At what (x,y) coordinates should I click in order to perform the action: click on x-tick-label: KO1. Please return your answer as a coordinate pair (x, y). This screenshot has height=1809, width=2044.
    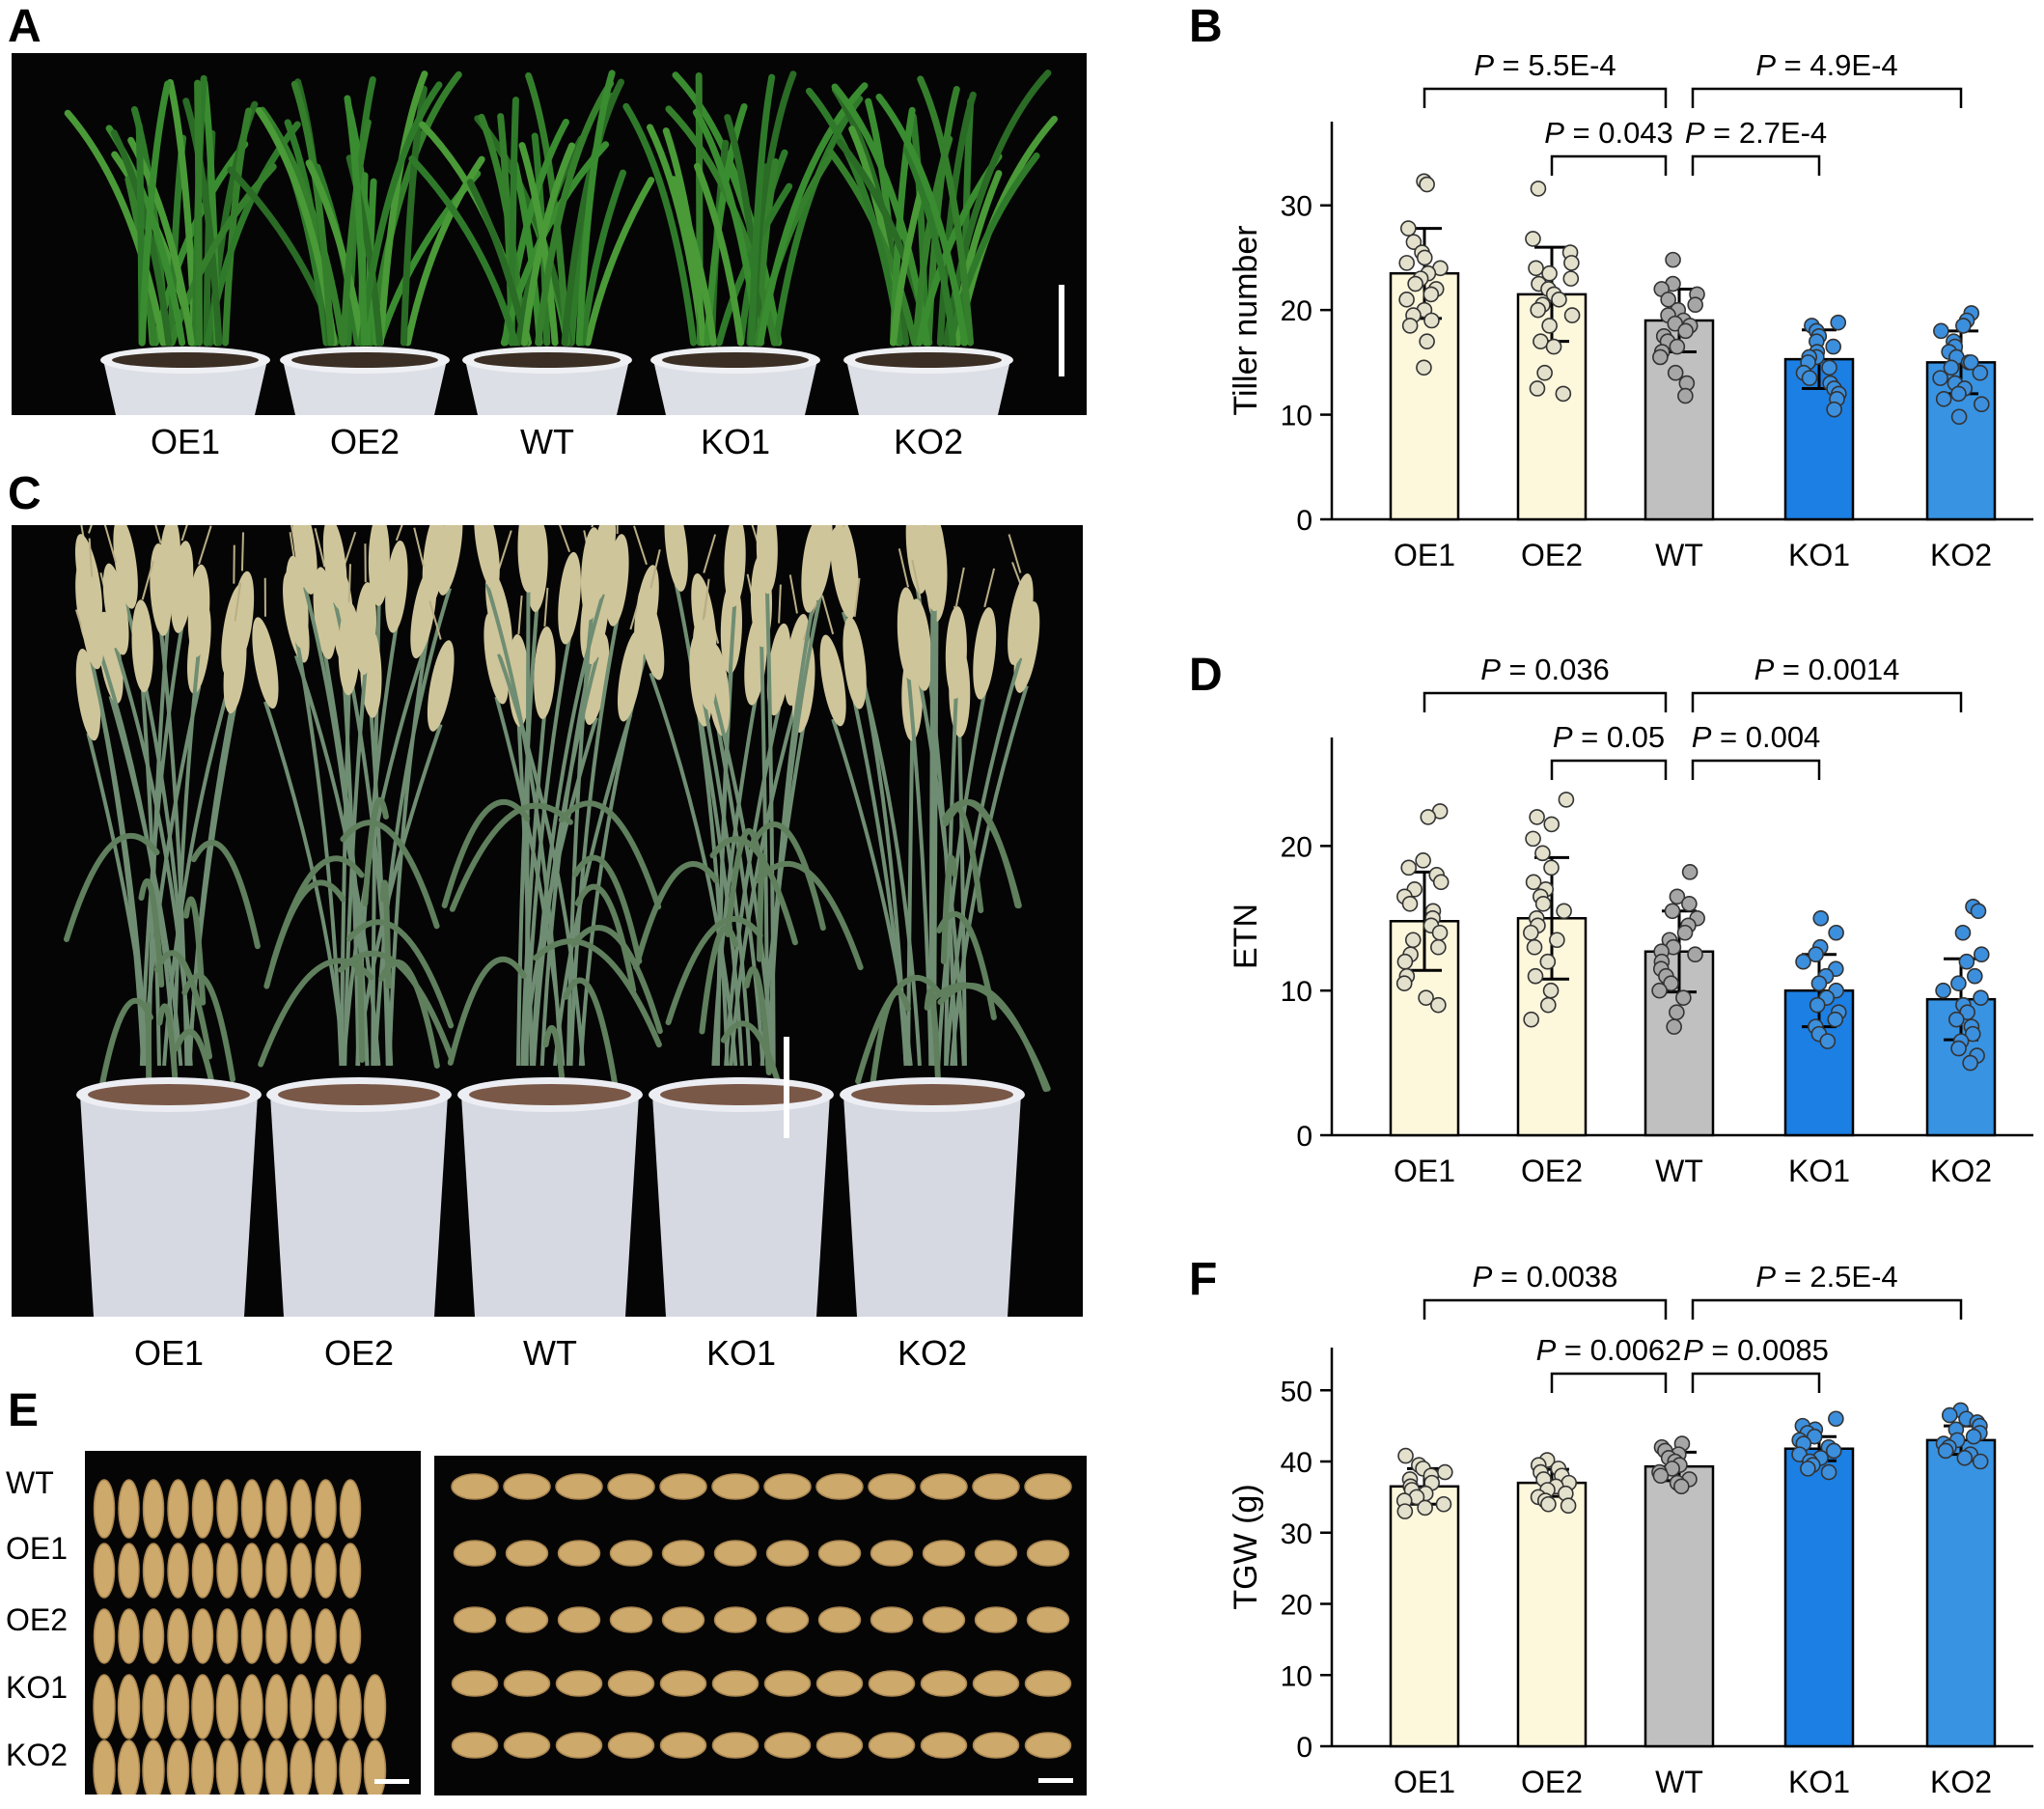
    Looking at the image, I should click on (1819, 1169).